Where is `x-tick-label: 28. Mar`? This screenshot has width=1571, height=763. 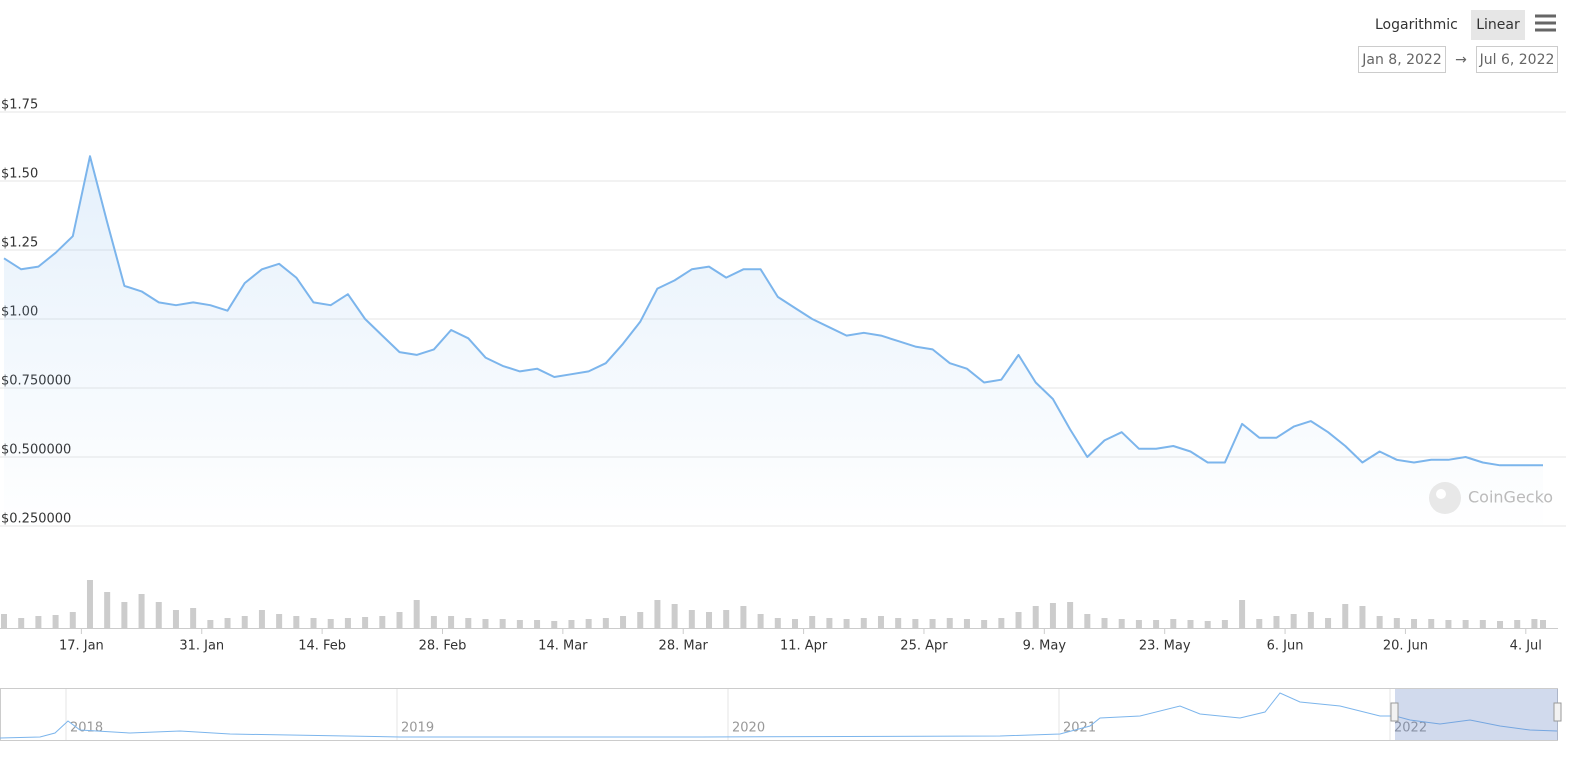 x-tick-label: 28. Mar is located at coordinates (684, 646).